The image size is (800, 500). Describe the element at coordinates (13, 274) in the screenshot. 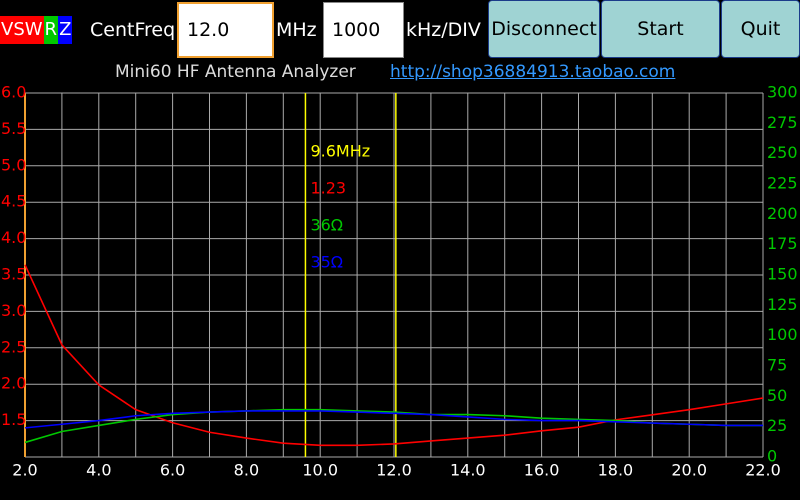

I see `y-tick-label: 3.5` at that location.